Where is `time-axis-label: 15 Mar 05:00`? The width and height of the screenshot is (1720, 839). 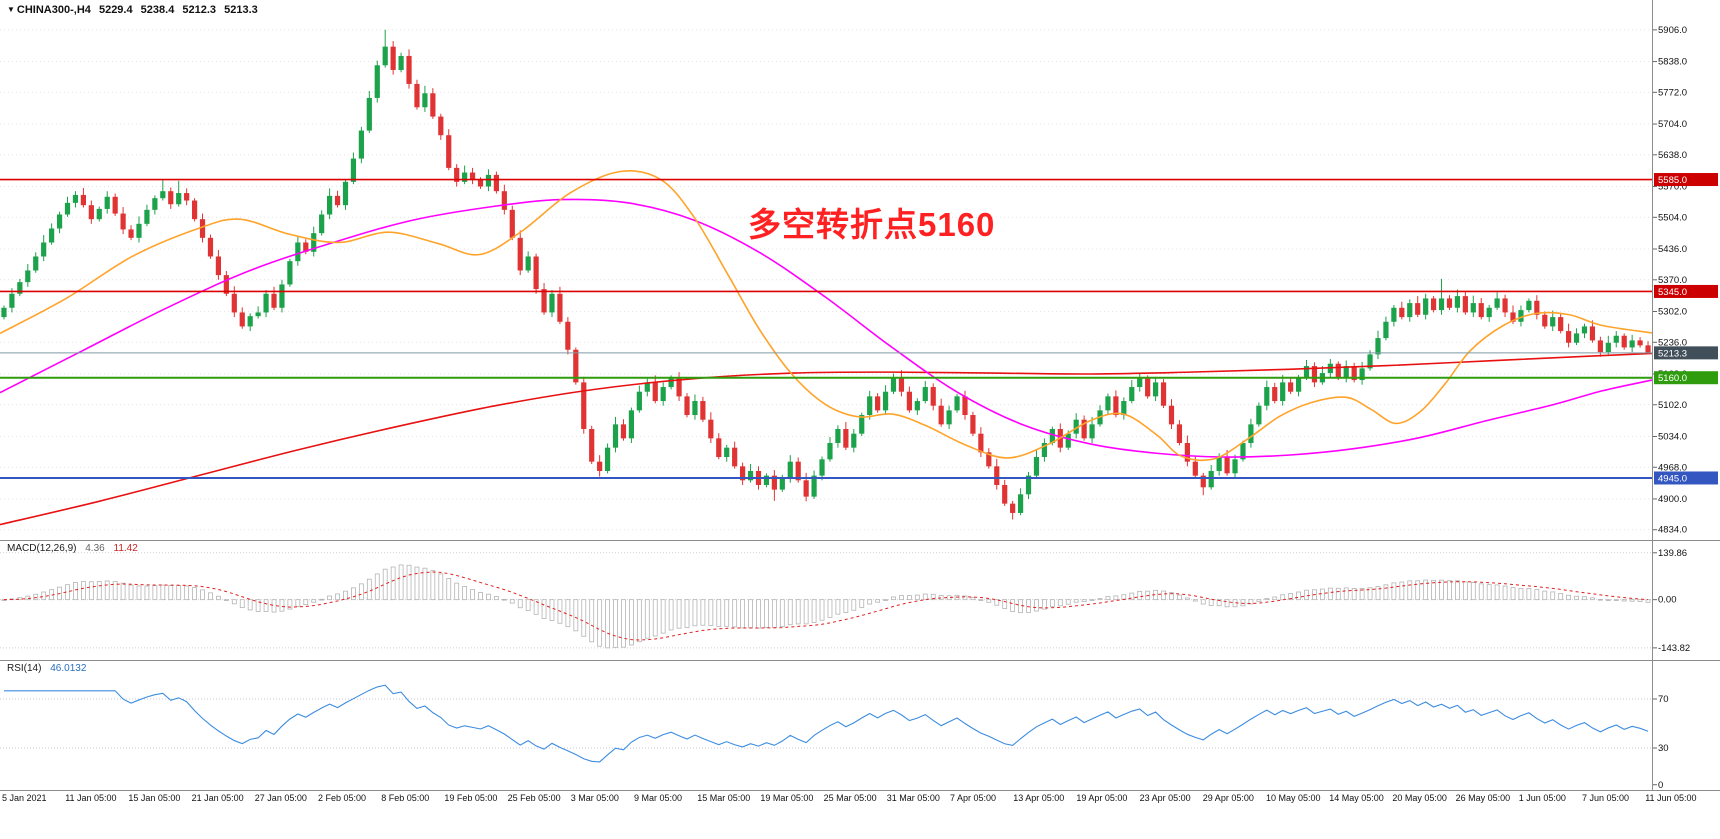
time-axis-label: 15 Mar 05:00 is located at coordinates (724, 798).